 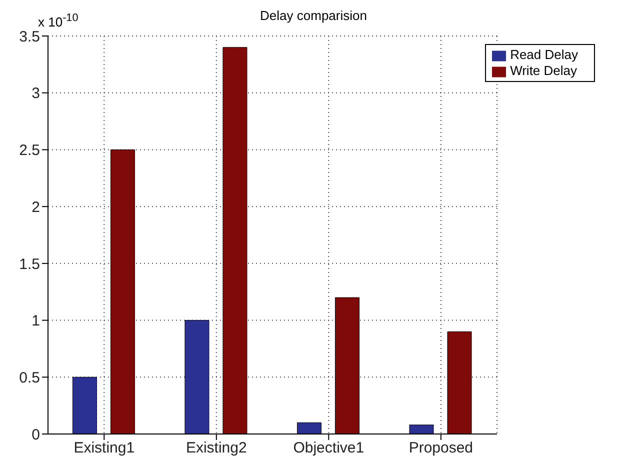 What do you see at coordinates (36, 93) in the screenshot?
I see `y-tick-label: 3` at bounding box center [36, 93].